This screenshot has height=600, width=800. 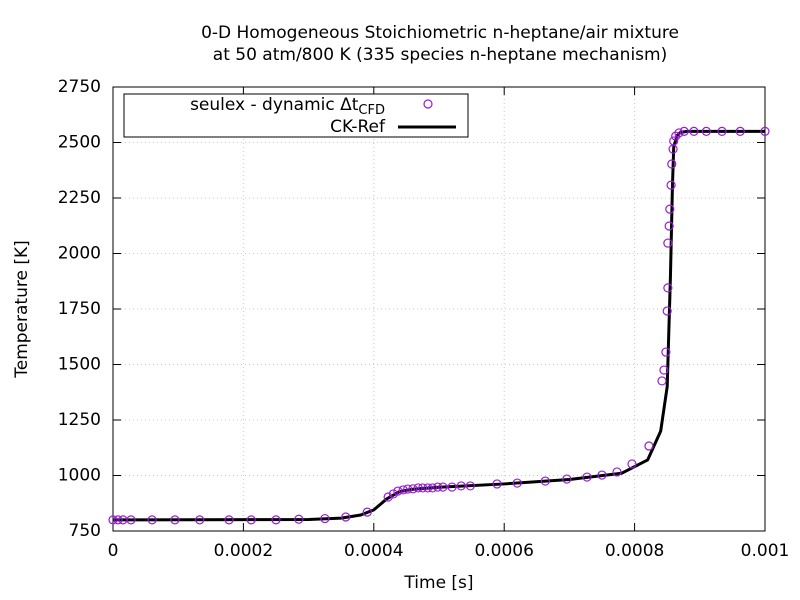 I want to click on legend-box, so click(x=296, y=115).